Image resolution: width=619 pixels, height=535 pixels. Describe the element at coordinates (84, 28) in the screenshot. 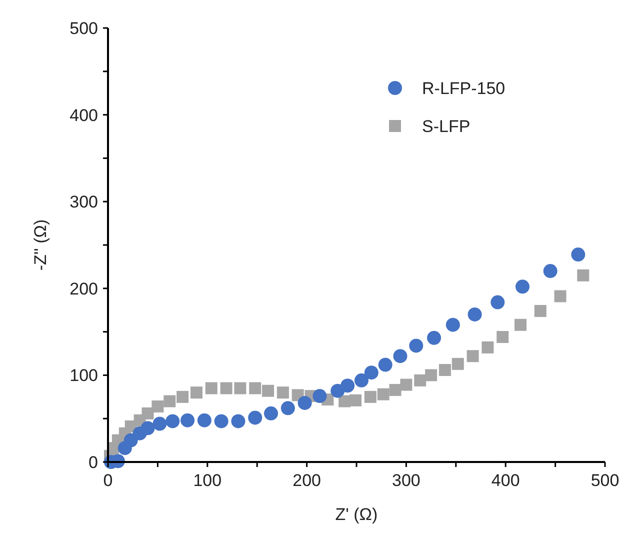

I see `y-tick-label: 500` at that location.